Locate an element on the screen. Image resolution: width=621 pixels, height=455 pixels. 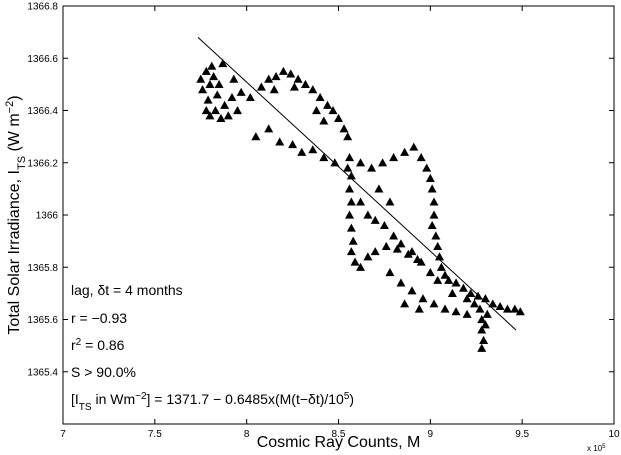
text-part: lag, δt = 4 months is located at coordinates (127, 290).